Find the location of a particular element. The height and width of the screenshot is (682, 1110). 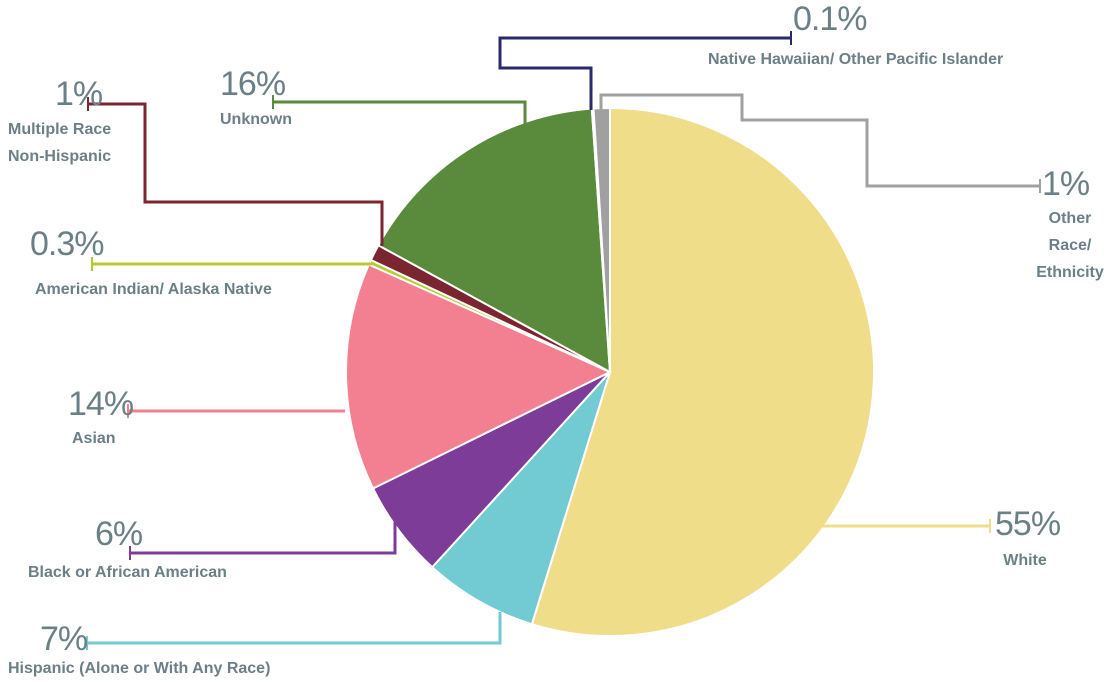

value-label: 6% is located at coordinates (119, 534).